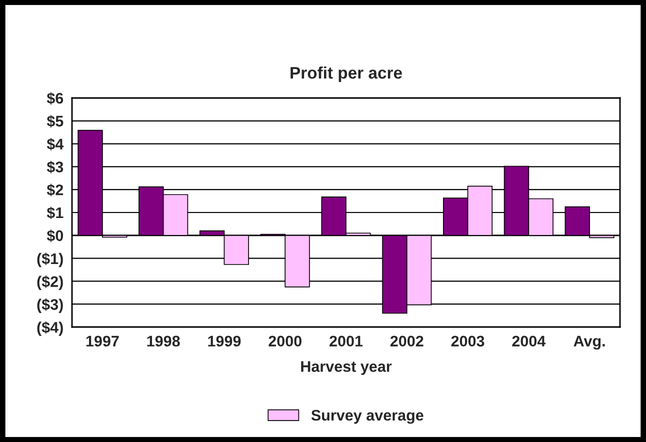  What do you see at coordinates (55, 98) in the screenshot?
I see `y-tick-label: $6` at bounding box center [55, 98].